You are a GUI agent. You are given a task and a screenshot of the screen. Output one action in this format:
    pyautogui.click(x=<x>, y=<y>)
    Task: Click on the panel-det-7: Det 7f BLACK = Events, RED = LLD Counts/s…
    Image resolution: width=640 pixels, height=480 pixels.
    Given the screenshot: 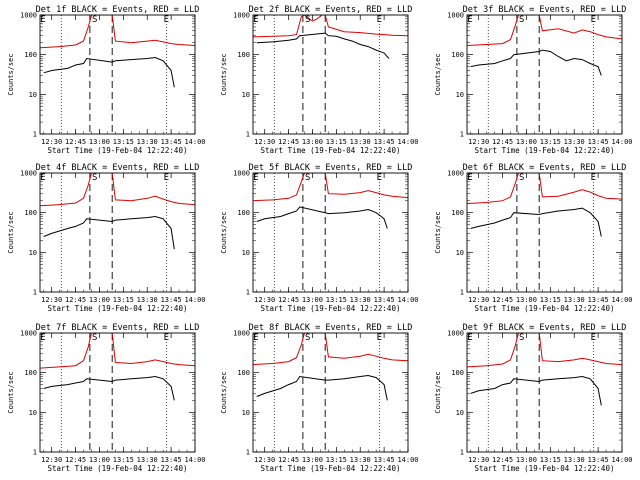 What is the action you would take?
    pyautogui.click(x=106, y=398)
    